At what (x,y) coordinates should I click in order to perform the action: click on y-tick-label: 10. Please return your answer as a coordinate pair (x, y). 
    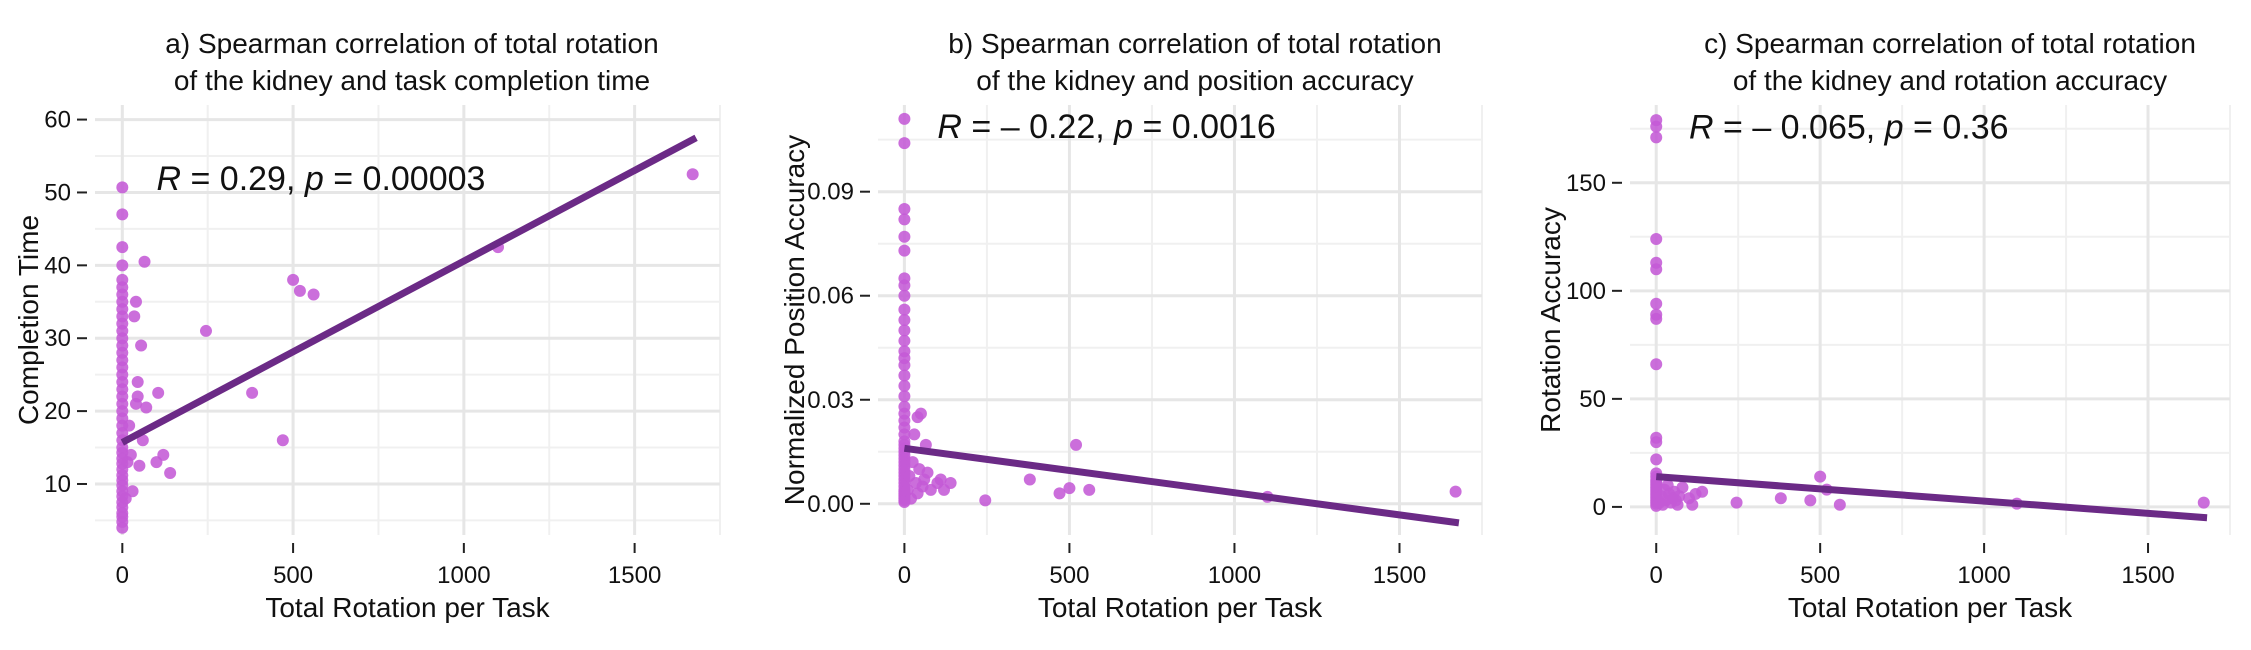
    Looking at the image, I should click on (57, 484).